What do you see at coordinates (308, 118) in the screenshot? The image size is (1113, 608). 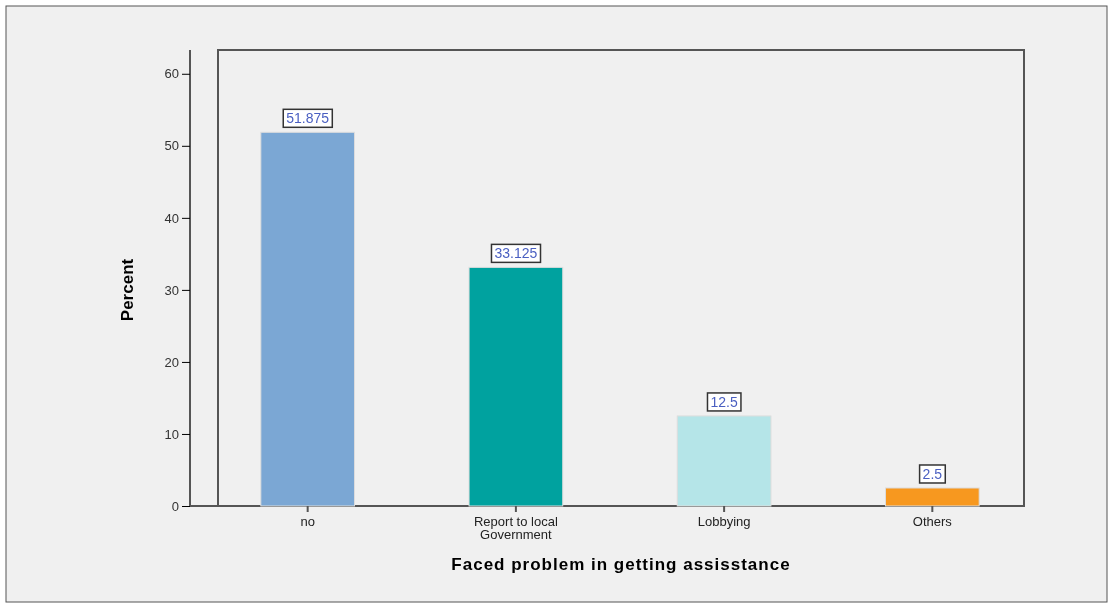 I see `data-label: 51.875` at bounding box center [308, 118].